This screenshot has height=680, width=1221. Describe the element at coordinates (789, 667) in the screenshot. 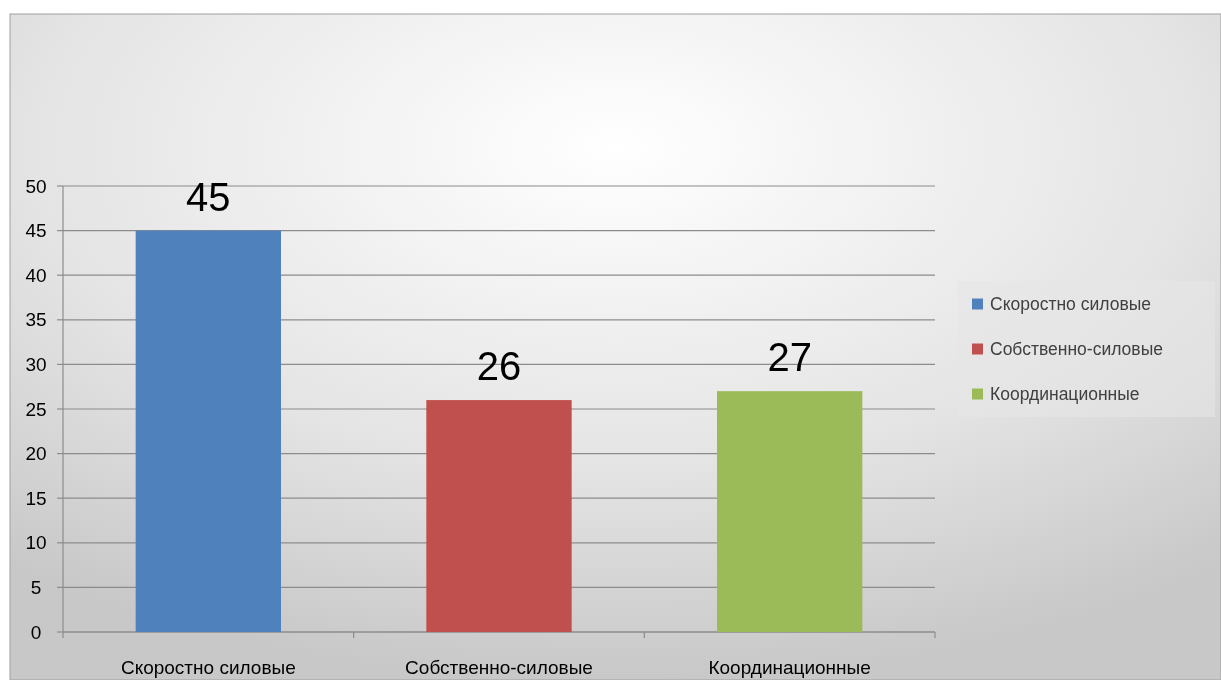

I see `x-tick-label: Координационные` at that location.